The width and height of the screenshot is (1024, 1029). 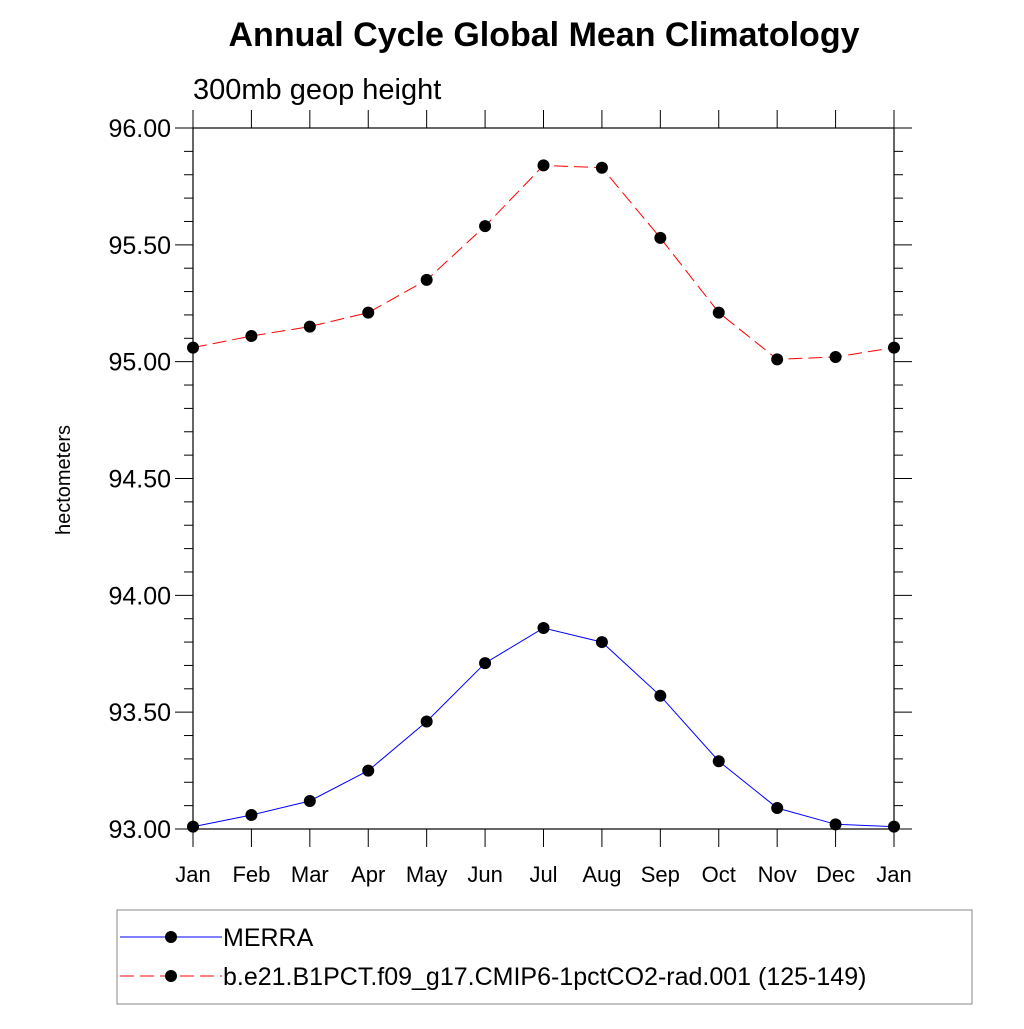 What do you see at coordinates (310, 874) in the screenshot?
I see `x-tick-label: Mar` at bounding box center [310, 874].